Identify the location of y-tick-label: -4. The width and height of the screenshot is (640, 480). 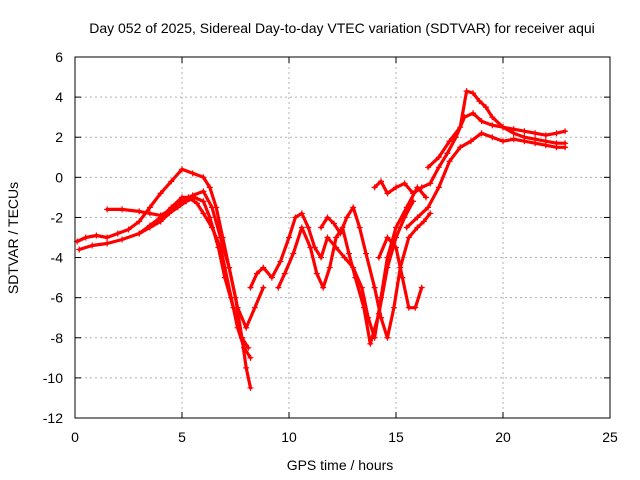
(57, 258).